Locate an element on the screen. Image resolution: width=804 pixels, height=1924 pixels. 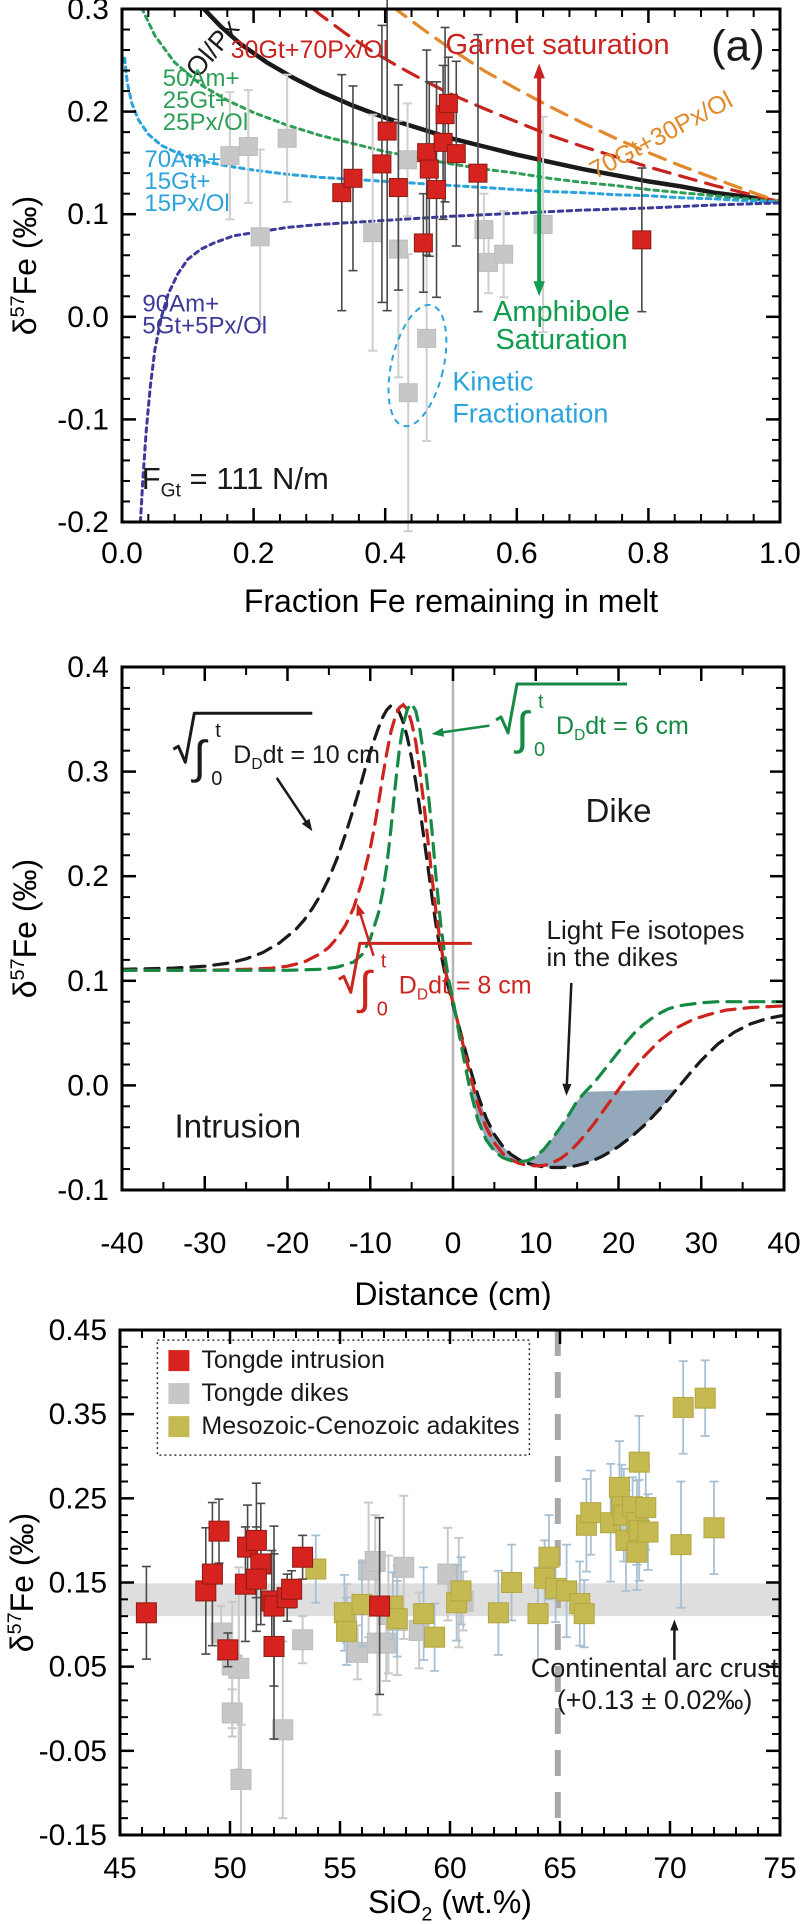
svg-text: (a) is located at coordinates (738, 45).